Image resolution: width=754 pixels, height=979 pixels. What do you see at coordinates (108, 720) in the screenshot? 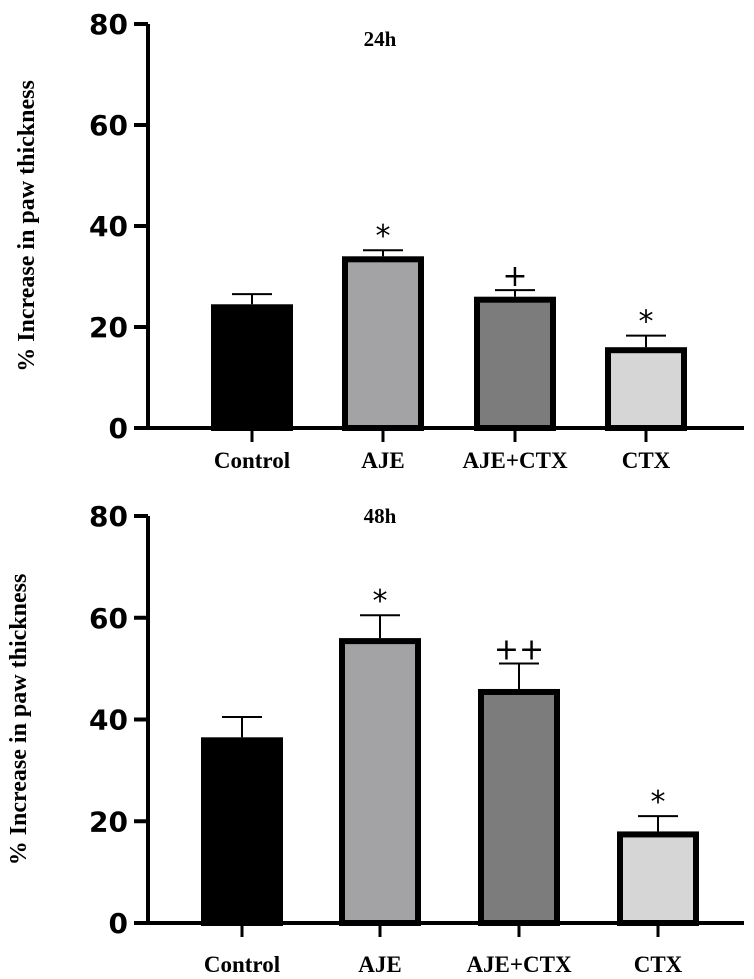
I see `chart-1-y-tick-label: 40` at bounding box center [108, 720].